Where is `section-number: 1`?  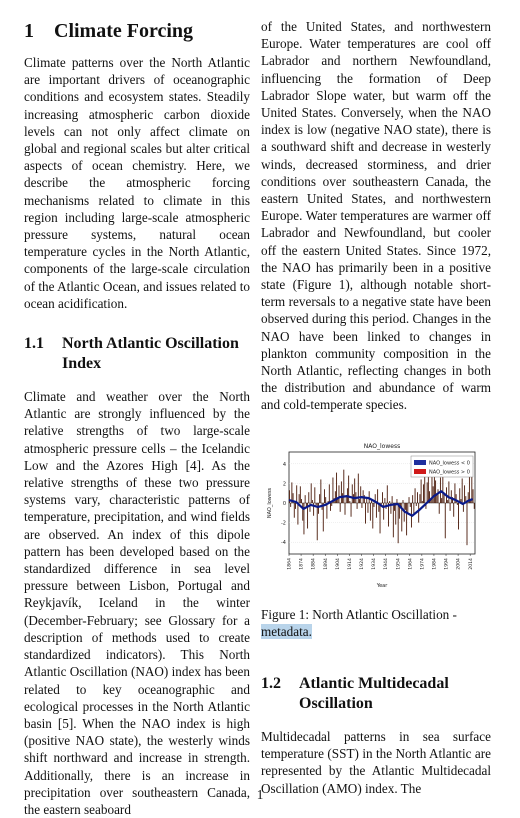 section-number: 1 is located at coordinates (29, 31).